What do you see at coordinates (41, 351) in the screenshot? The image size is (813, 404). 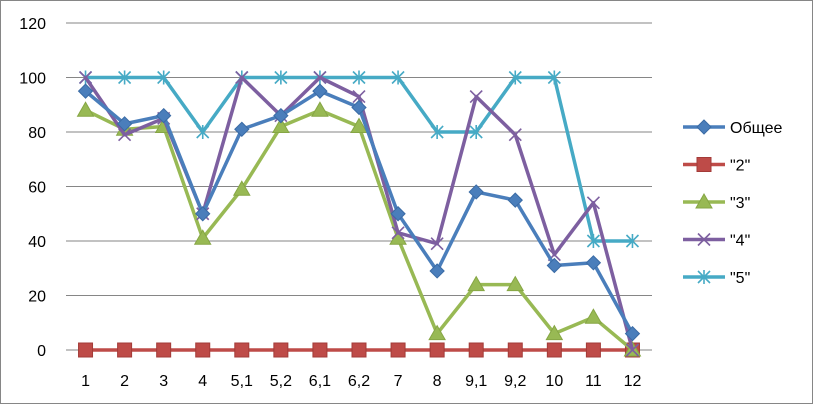 I see `y-tick-label: 0` at bounding box center [41, 351].